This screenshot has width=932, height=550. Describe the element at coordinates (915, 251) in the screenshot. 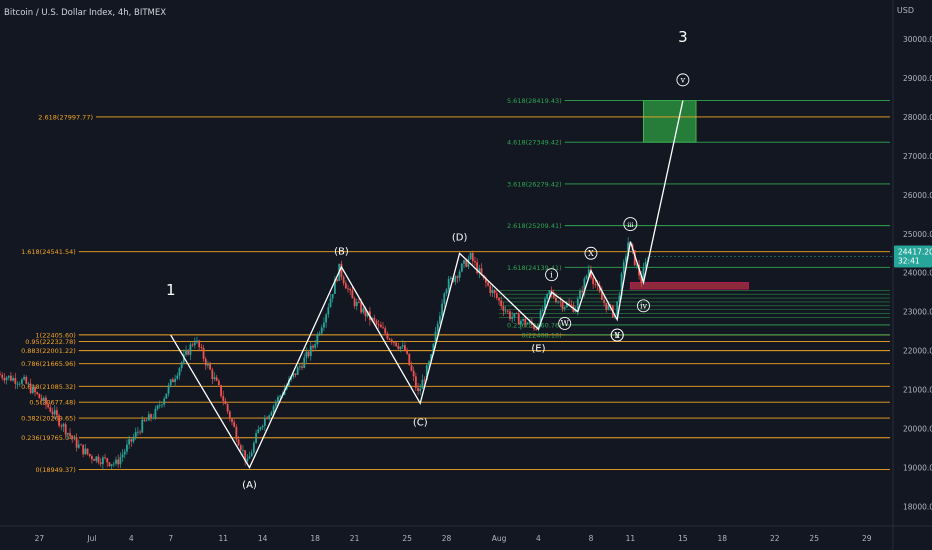

I see `last-price-value: 24417.20` at that location.